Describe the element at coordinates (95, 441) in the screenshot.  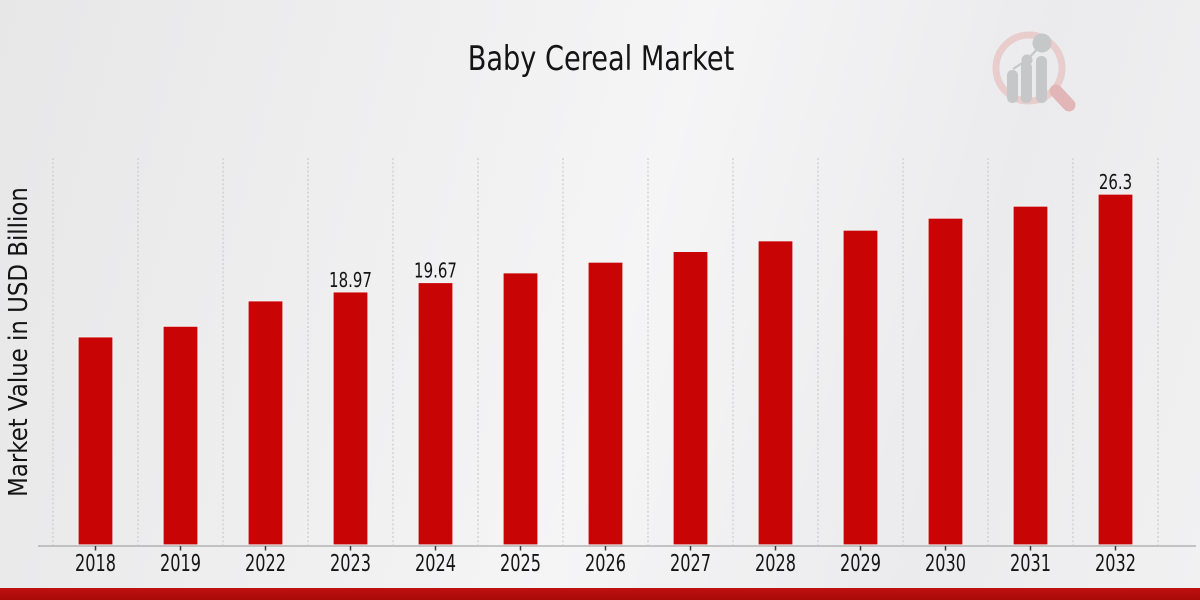
I see `bar-2018` at that location.